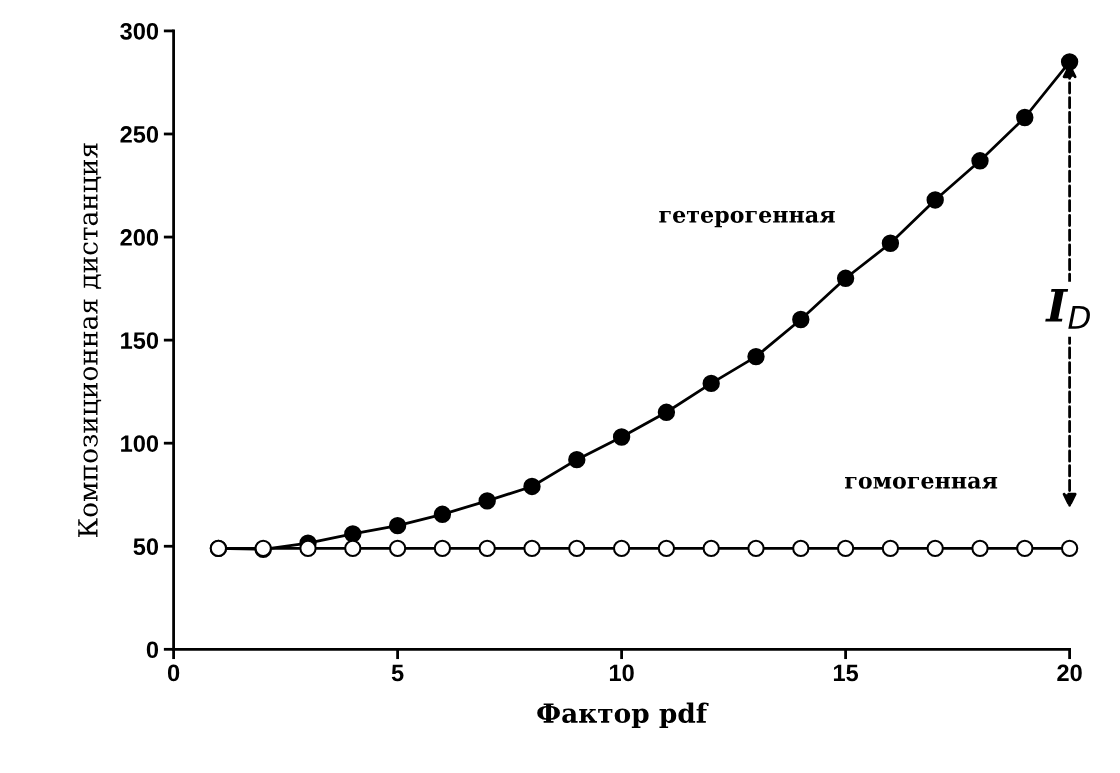 The width and height of the screenshot is (1120, 773). What do you see at coordinates (90, 340) in the screenshot?
I see `y-axis-title: Композиционная дистанция` at bounding box center [90, 340].